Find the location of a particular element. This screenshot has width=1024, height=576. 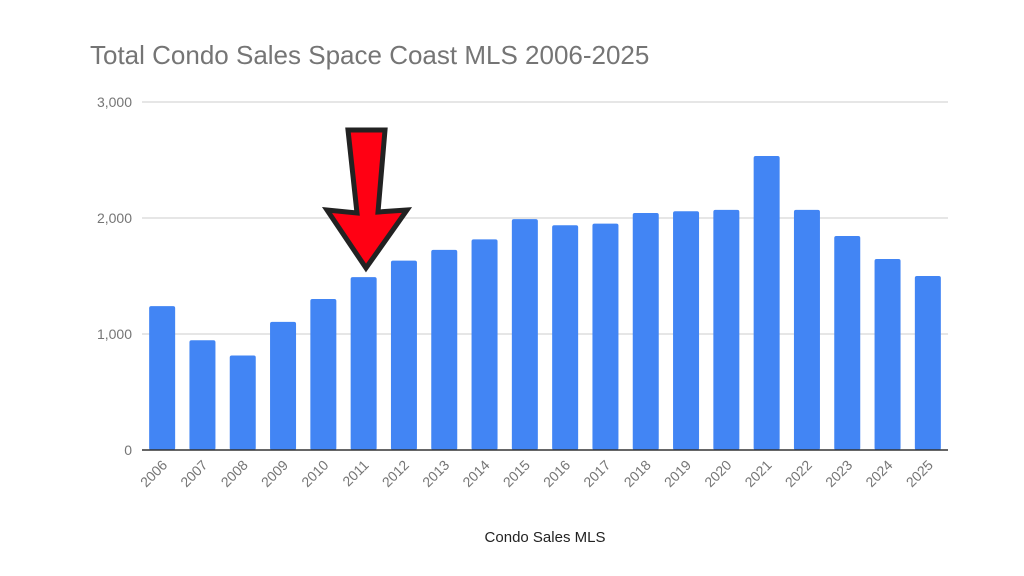

bar-2019 is located at coordinates (686, 330).